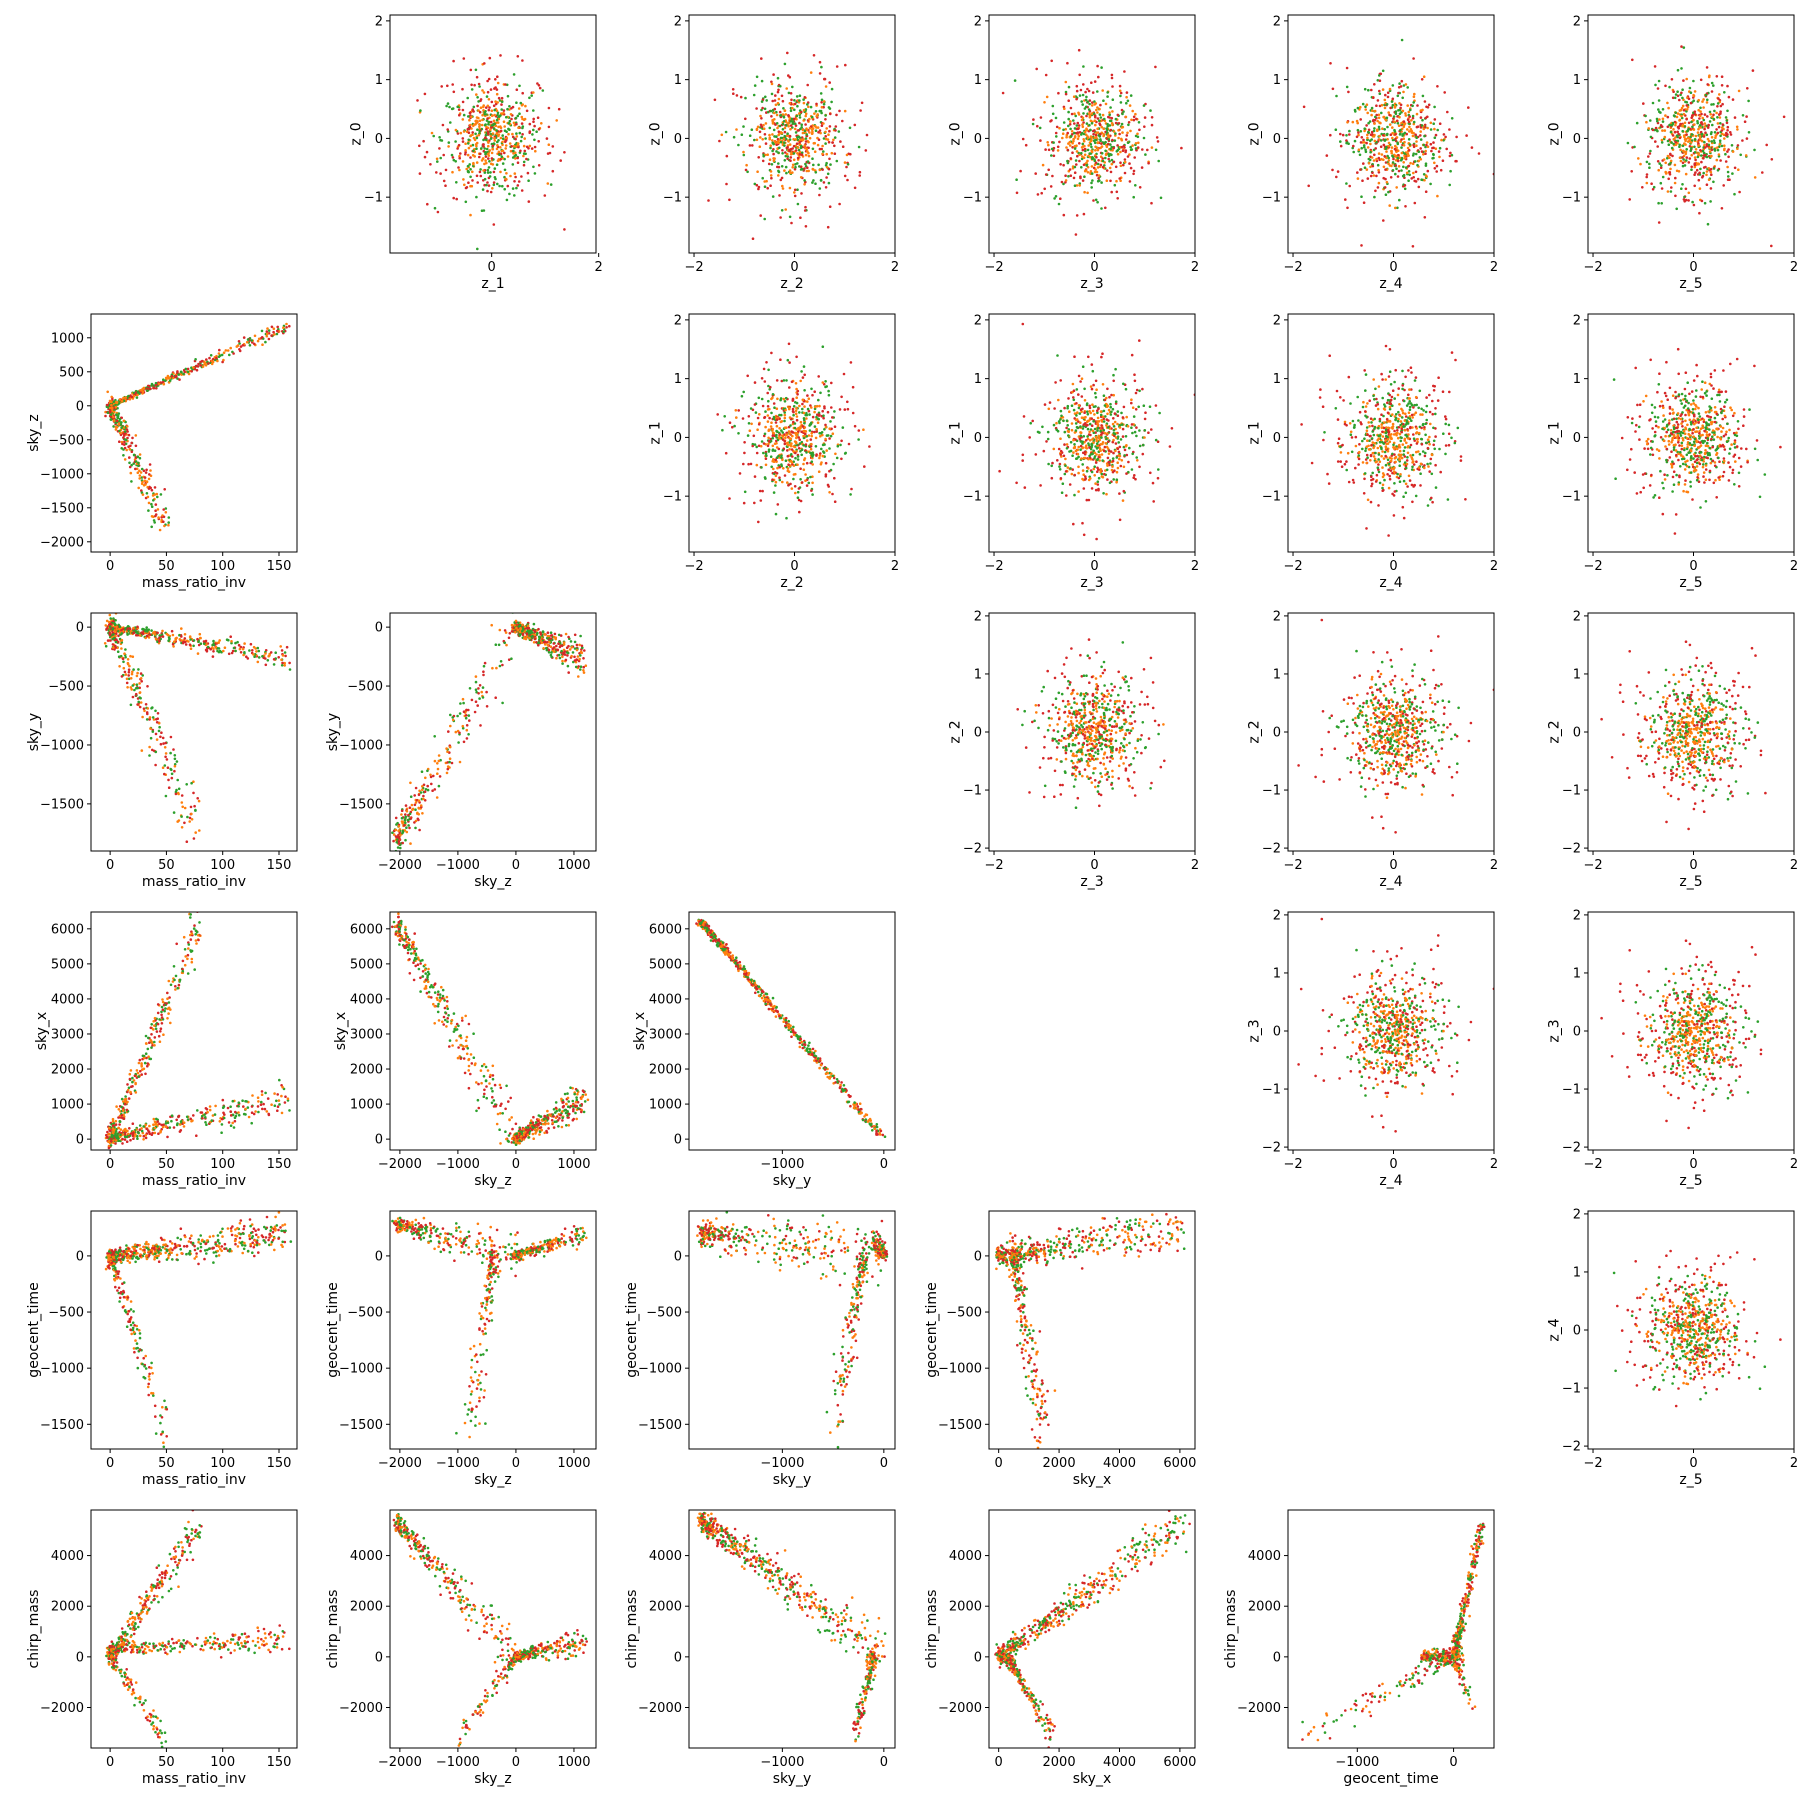  Describe the element at coordinates (62, 542) in the screenshot. I see `y-tick-label: −2000` at that location.